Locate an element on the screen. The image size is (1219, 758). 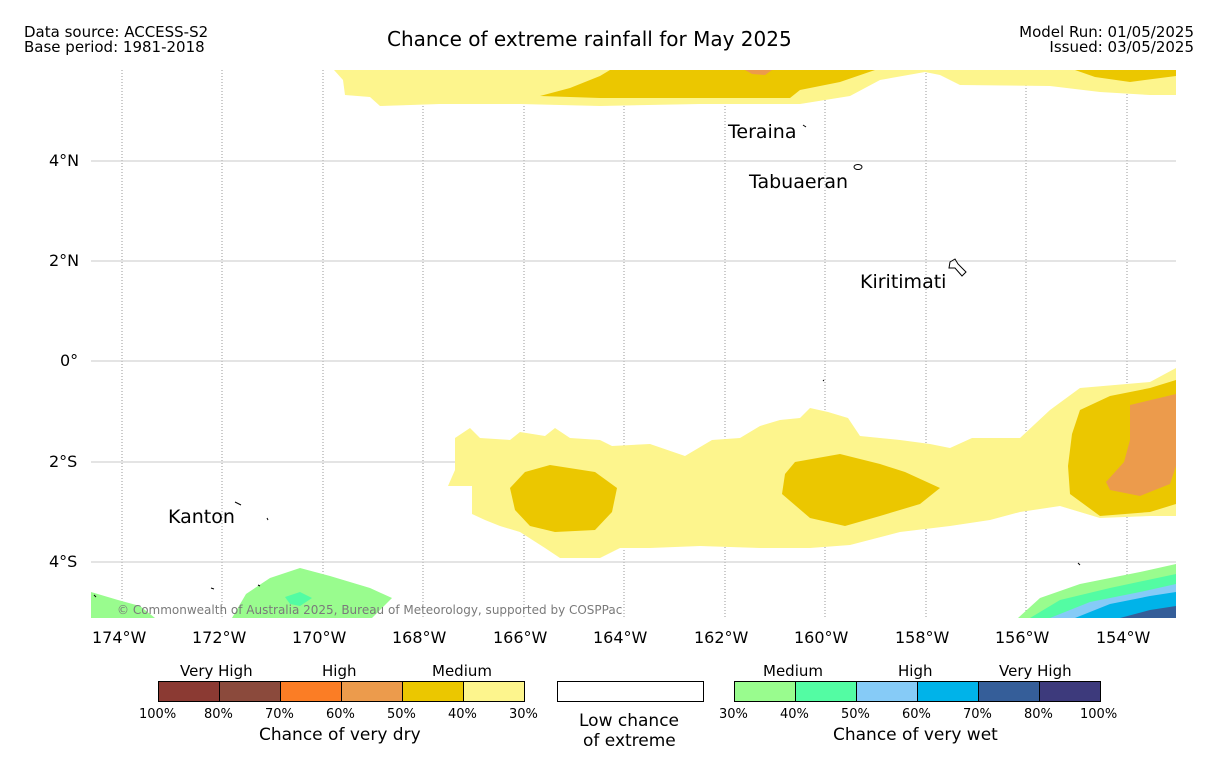
wet-category-medium: Medium is located at coordinates (793, 671).